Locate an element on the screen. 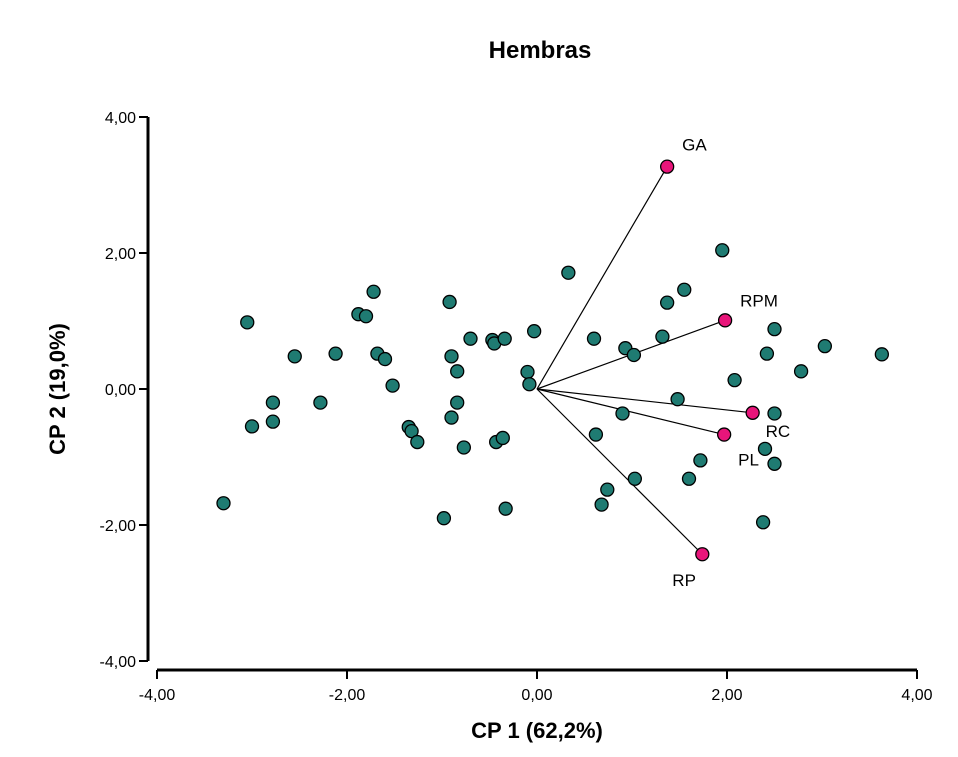 This screenshot has height=757, width=958. y-tick-label: 4,00 is located at coordinates (120, 118).